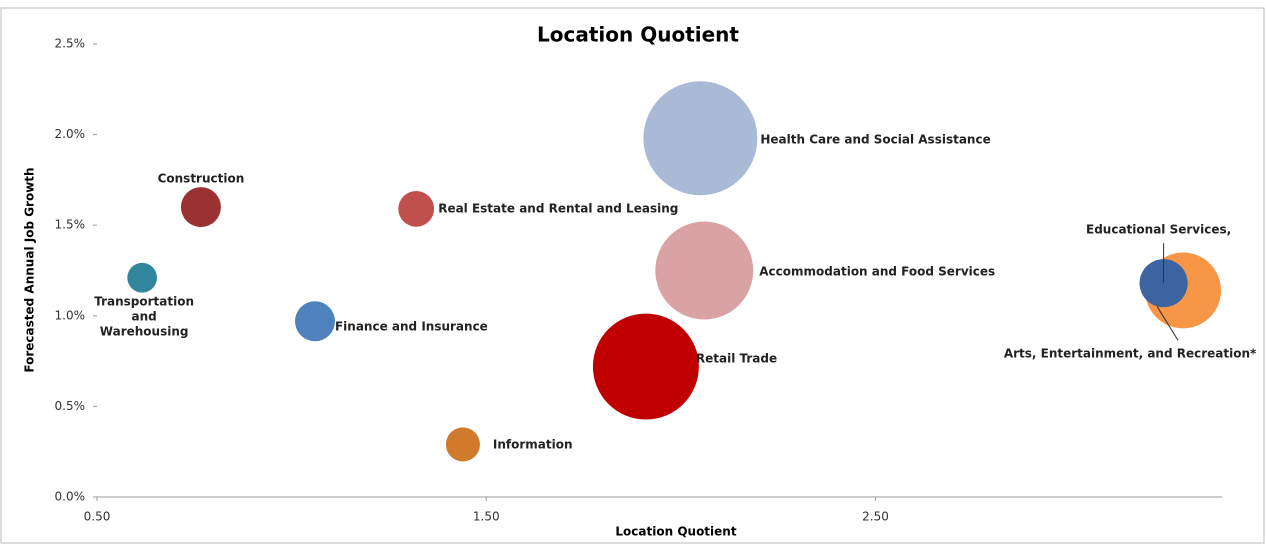  Describe the element at coordinates (675, 532) in the screenshot. I see `x-axis-title: Location Quotient` at that location.